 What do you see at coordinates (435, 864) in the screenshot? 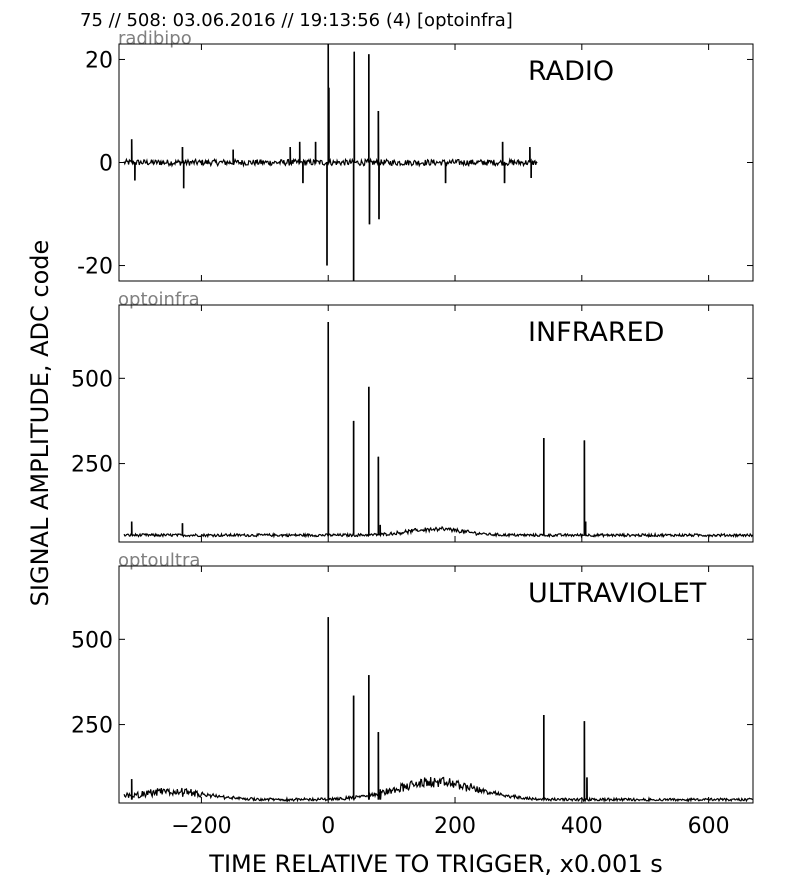
I see `x-axis-label: TIME RELATIVE TO TRIGGER, x0.001 s` at bounding box center [435, 864].